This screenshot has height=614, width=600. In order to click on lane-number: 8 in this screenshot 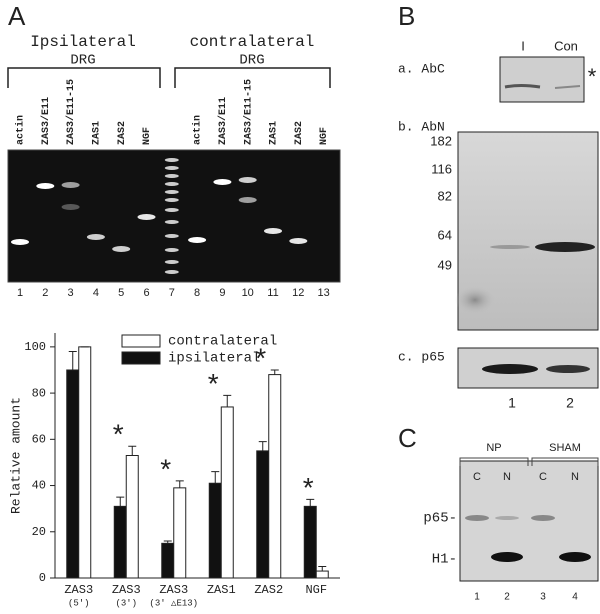, I will do `click(197, 293)`.